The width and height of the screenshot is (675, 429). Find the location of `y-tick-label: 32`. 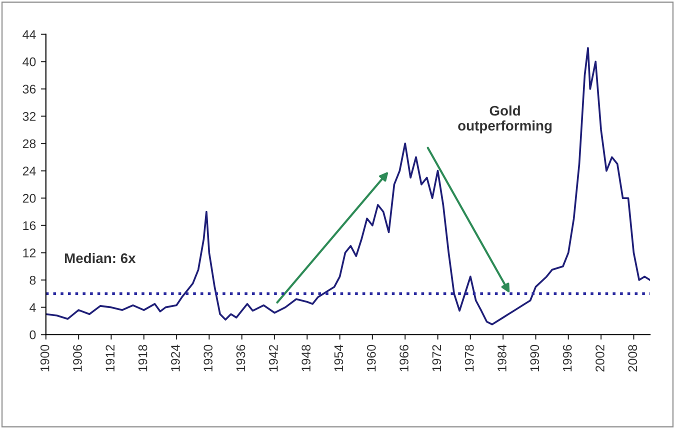

y-tick-label: 32 is located at coordinates (29, 116).